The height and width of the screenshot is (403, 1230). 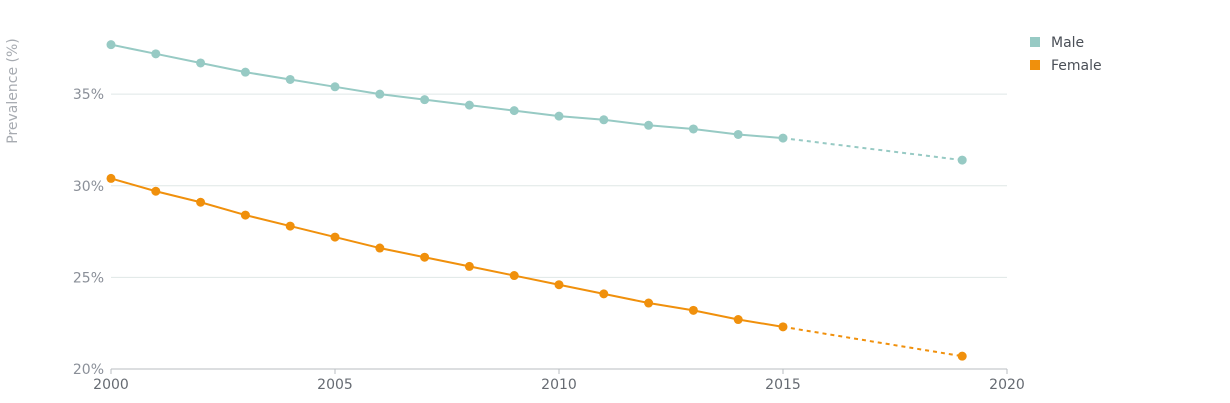 What do you see at coordinates (1067, 43) in the screenshot?
I see `legend-label-male: Male` at bounding box center [1067, 43].